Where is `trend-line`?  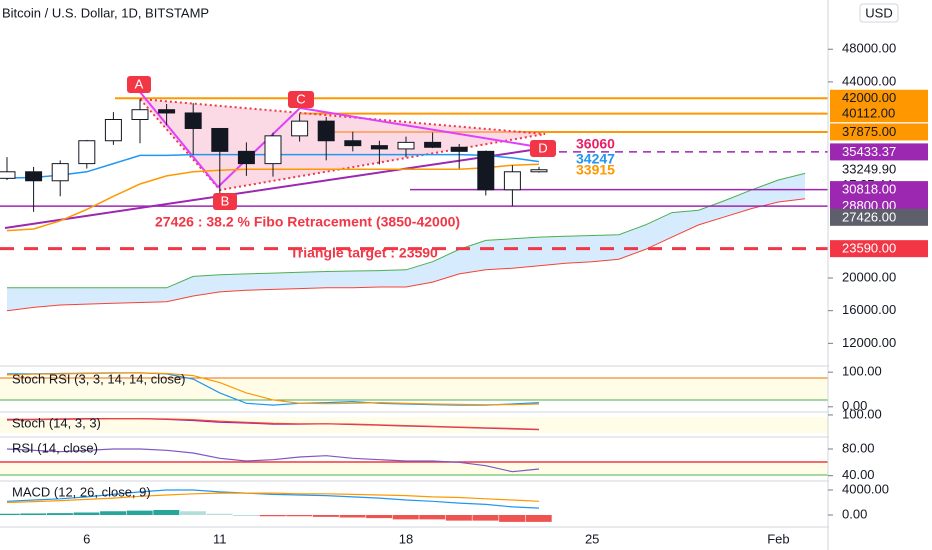 trend-line is located at coordinates (275, 188).